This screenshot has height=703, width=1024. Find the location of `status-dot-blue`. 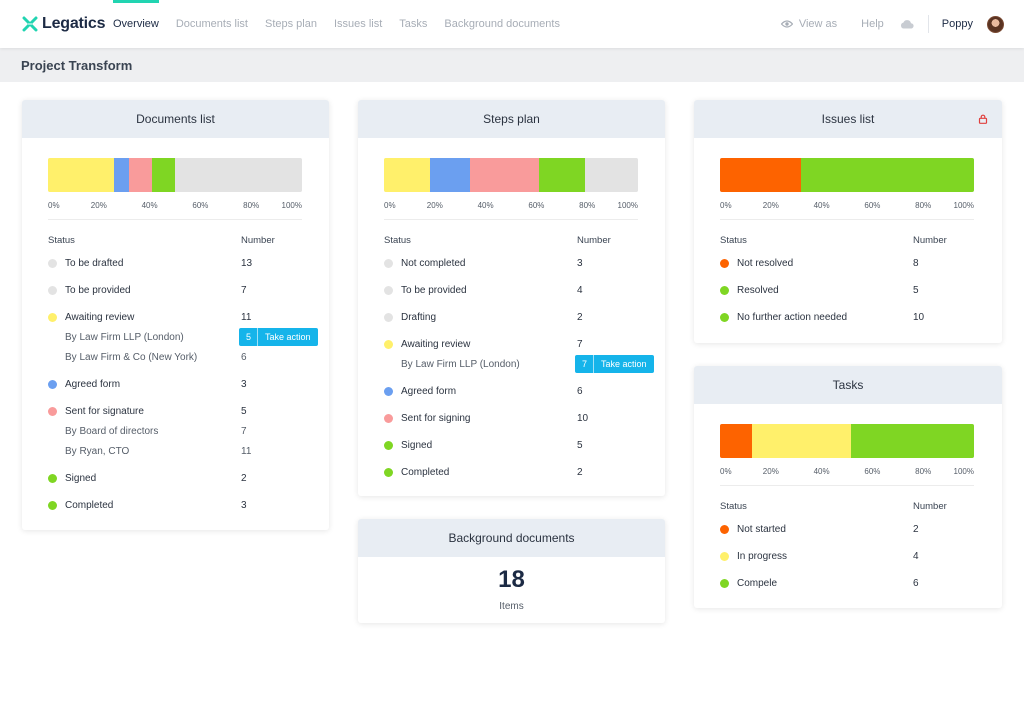

status-dot-blue is located at coordinates (52, 384).